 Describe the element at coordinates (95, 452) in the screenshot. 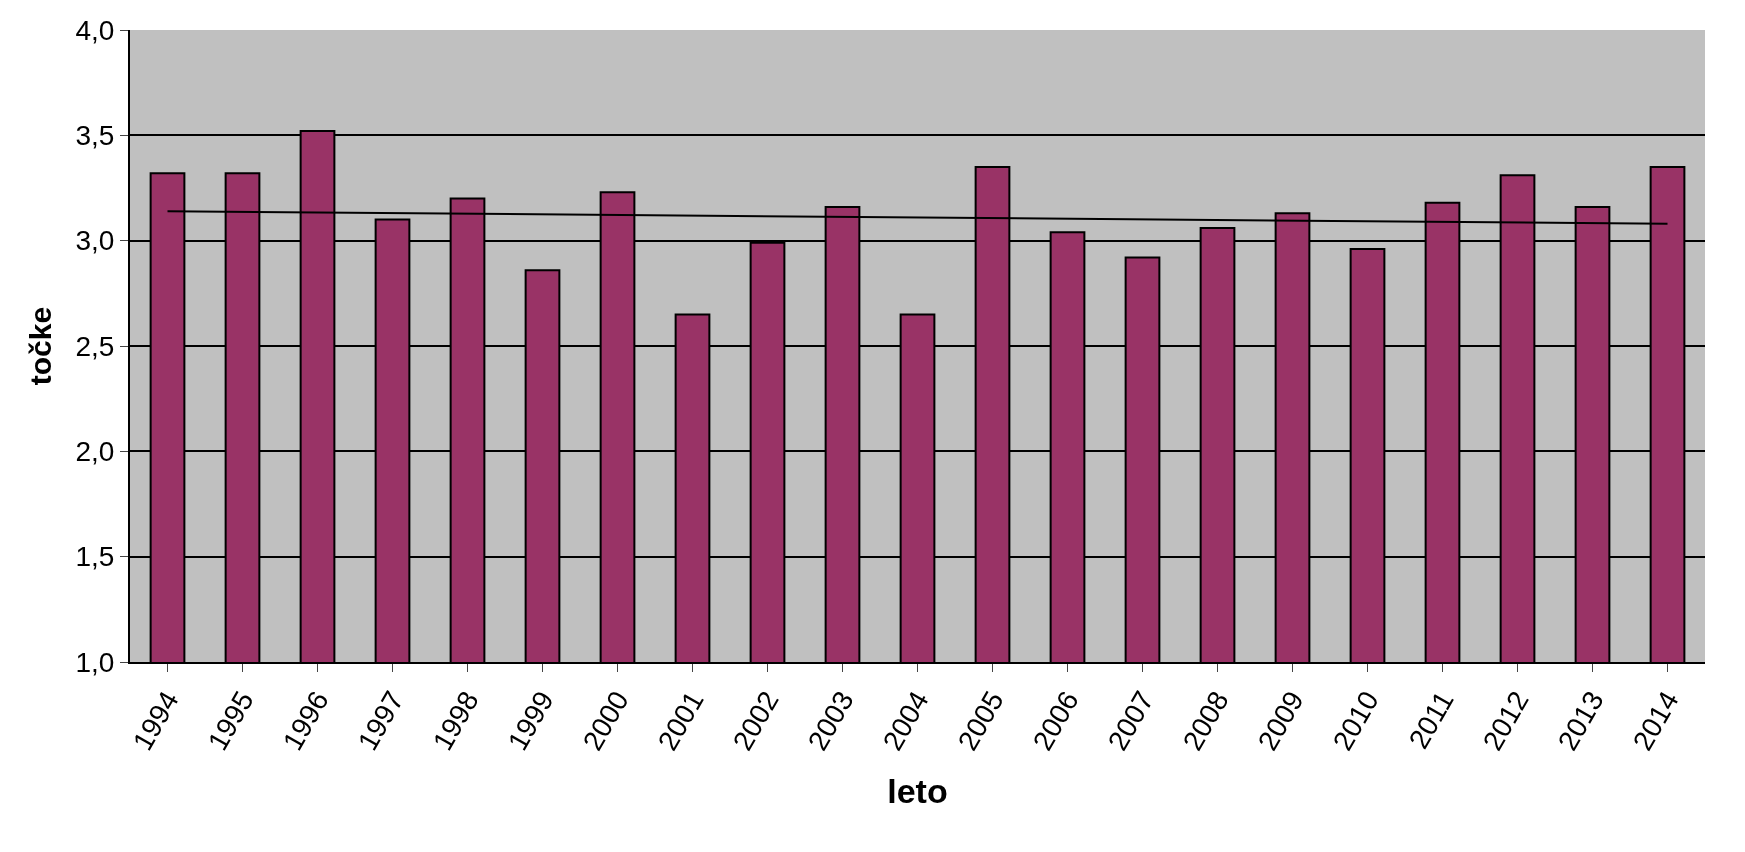

I see `y-tick-label: 2,0` at that location.